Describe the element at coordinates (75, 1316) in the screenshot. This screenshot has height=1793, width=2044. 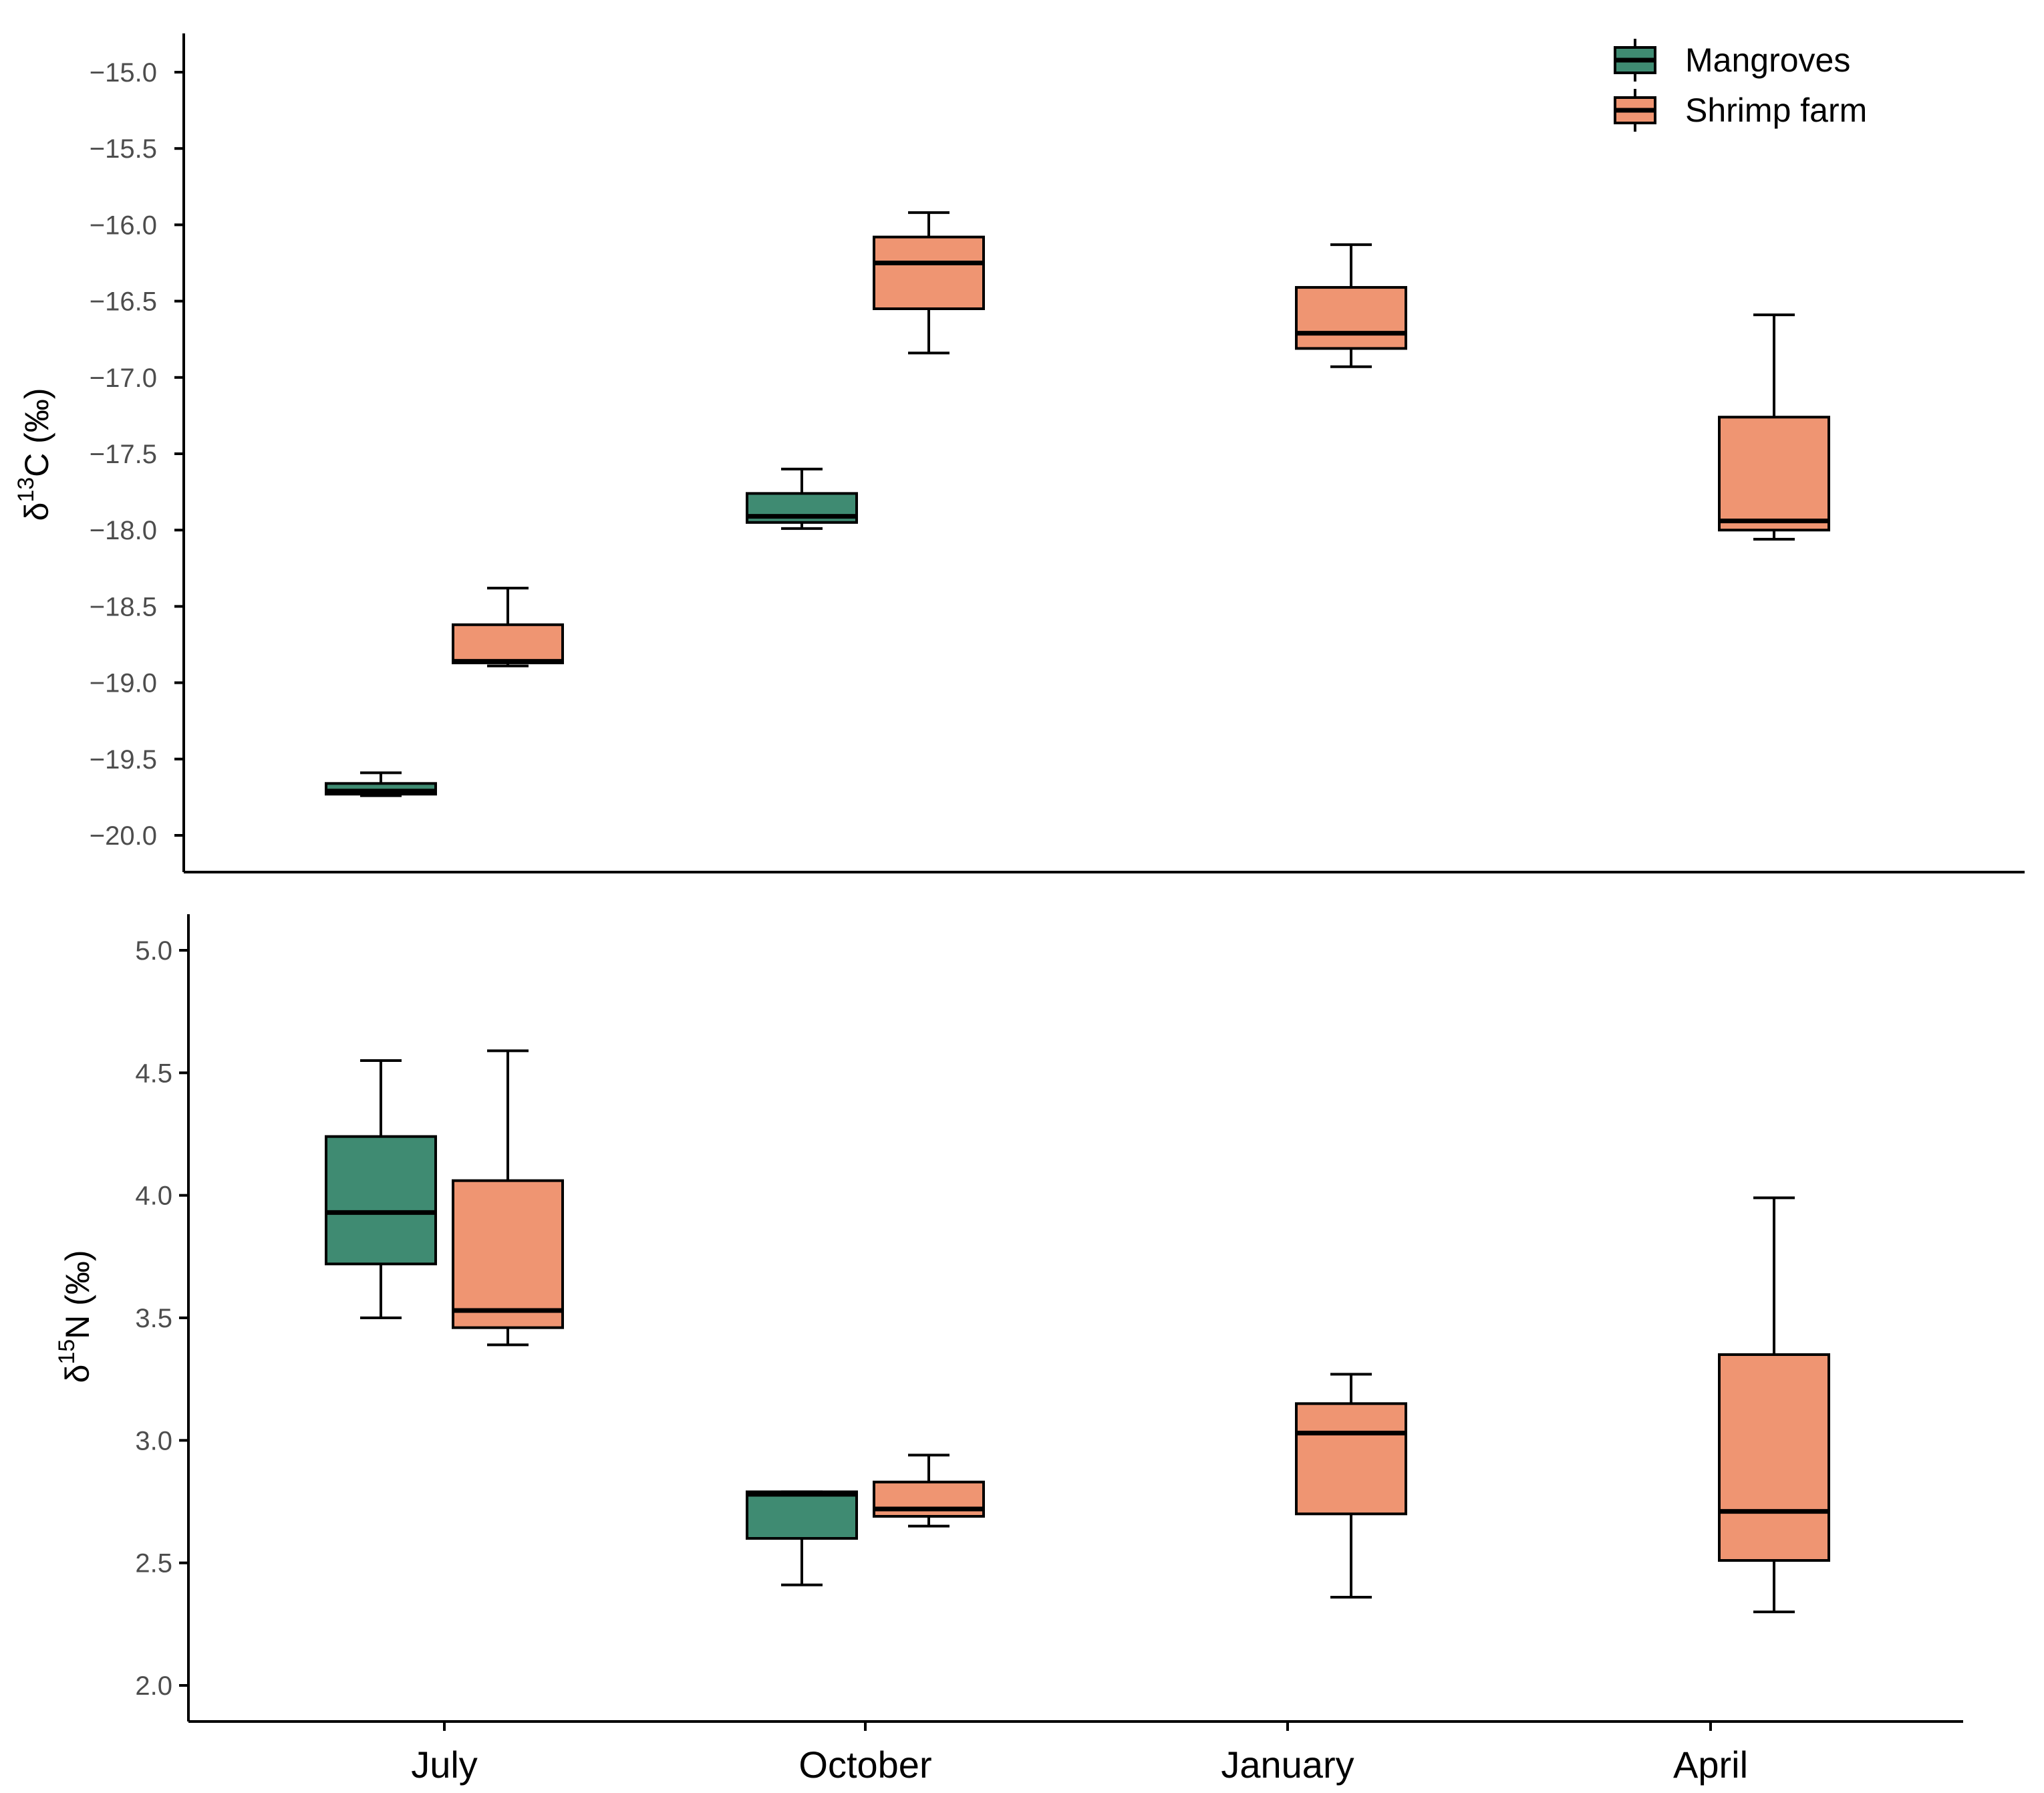
I see `y-axis-title: δ15N (‰)` at that location.